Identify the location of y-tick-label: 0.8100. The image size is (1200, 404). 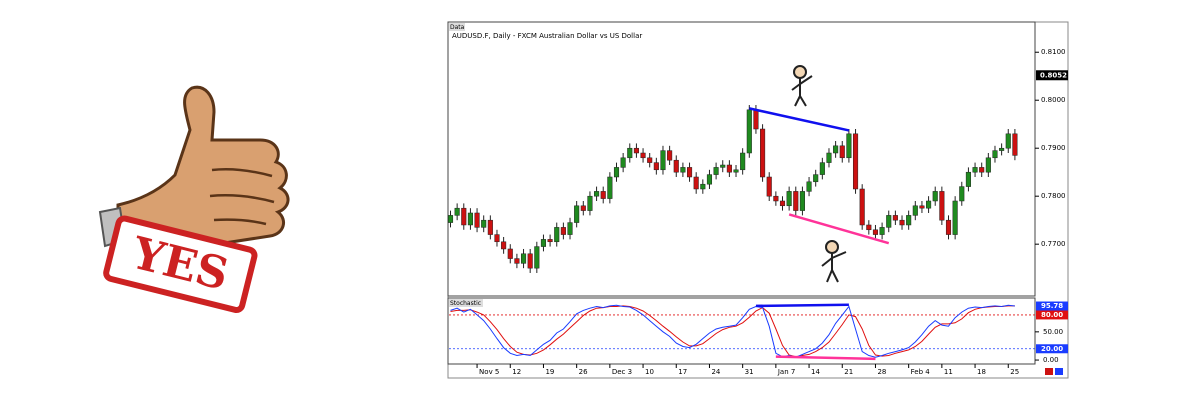
(1053, 52).